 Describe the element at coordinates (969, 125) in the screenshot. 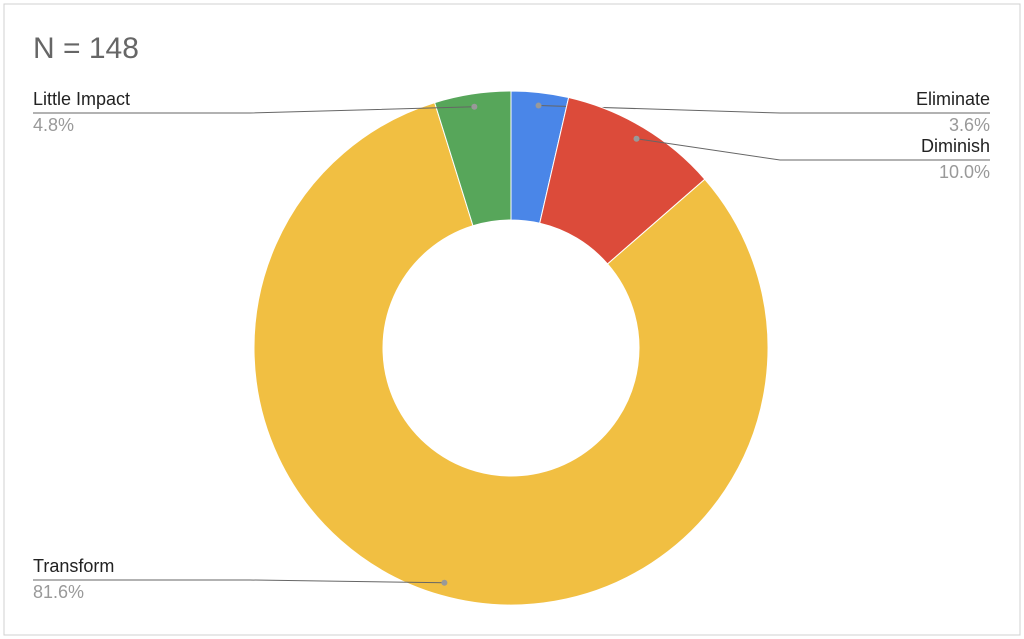

I see `slice-value-label: 3.6%` at that location.